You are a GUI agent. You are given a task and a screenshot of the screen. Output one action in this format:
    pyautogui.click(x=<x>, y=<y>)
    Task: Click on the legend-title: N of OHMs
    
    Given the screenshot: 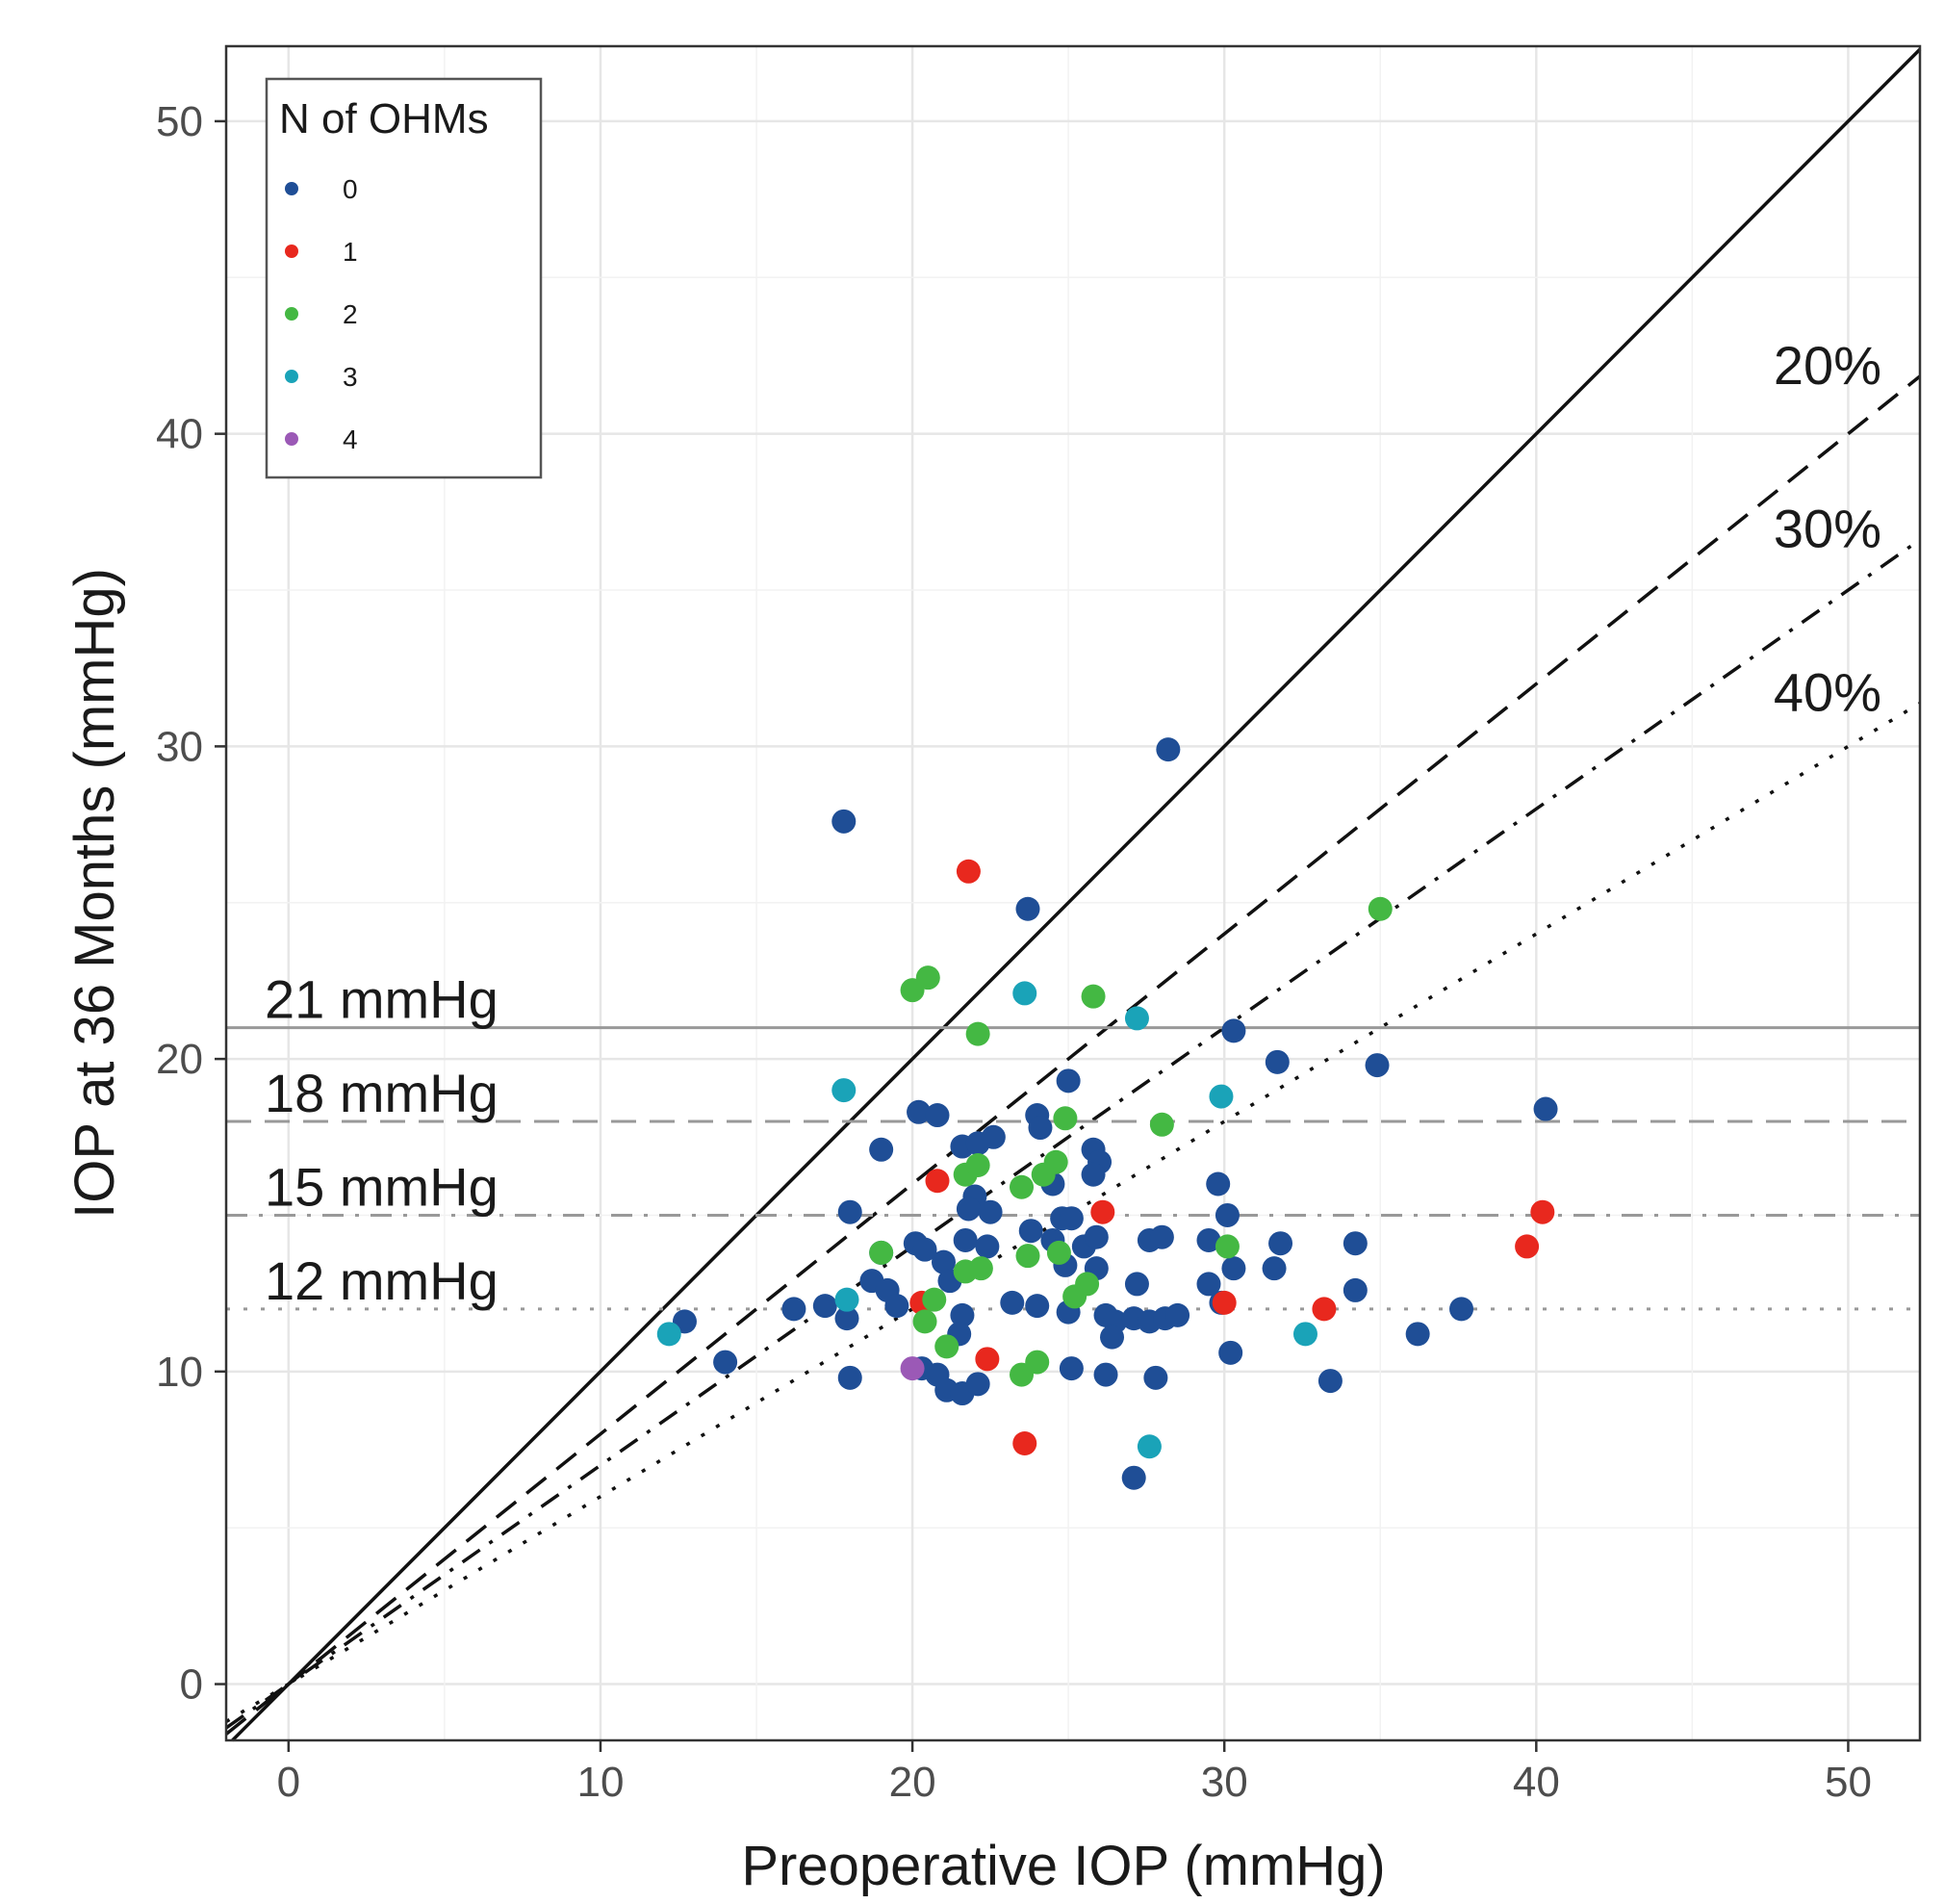 What is the action you would take?
    pyautogui.click(x=384, y=119)
    